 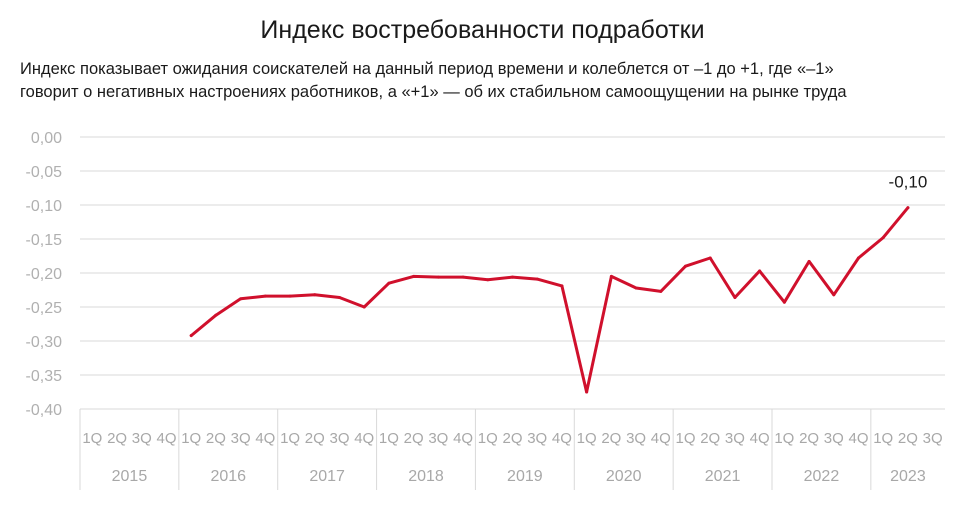 What do you see at coordinates (908, 476) in the screenshot?
I see `year-label: 2023` at bounding box center [908, 476].